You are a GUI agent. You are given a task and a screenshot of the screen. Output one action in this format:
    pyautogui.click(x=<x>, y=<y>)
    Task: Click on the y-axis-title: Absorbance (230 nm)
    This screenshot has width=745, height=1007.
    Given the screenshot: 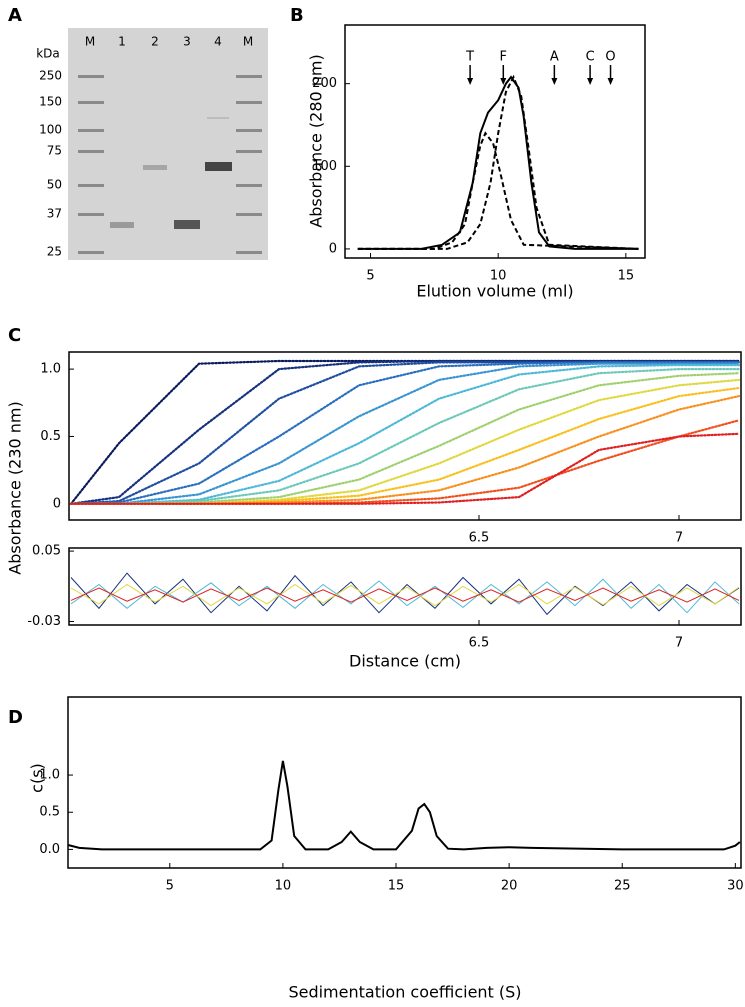 What is the action you would take?
    pyautogui.click(x=15, y=487)
    